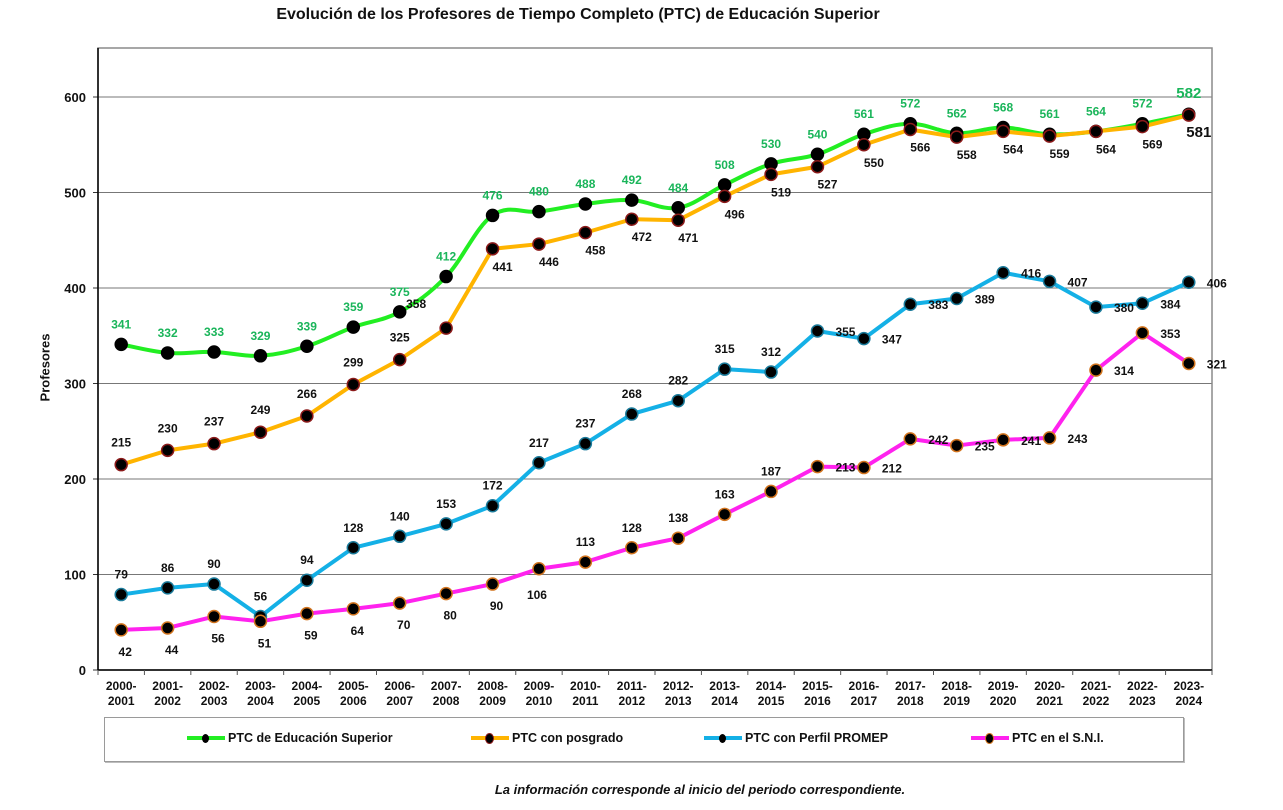 The image size is (1283, 810). What do you see at coordinates (168, 428) in the screenshot?
I see `data-label: 230` at bounding box center [168, 428].